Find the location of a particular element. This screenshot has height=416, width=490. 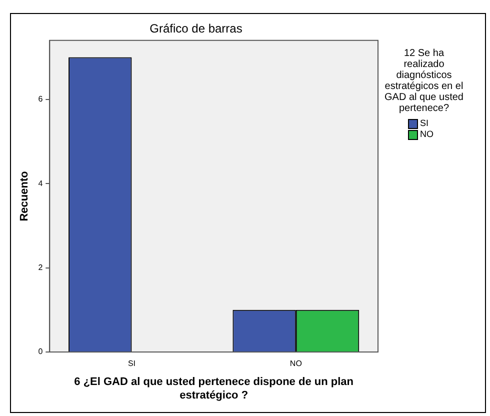

legend-label: NO is located at coordinates (427, 134).